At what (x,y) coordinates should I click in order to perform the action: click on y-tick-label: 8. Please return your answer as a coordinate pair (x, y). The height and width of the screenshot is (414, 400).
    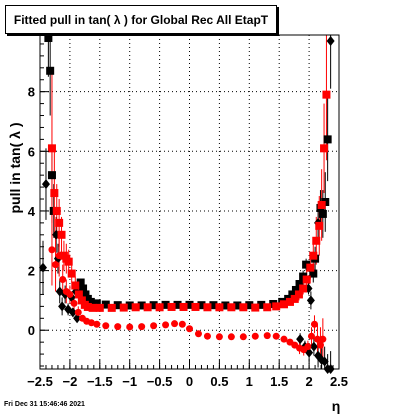
    Looking at the image, I should click on (31, 92).